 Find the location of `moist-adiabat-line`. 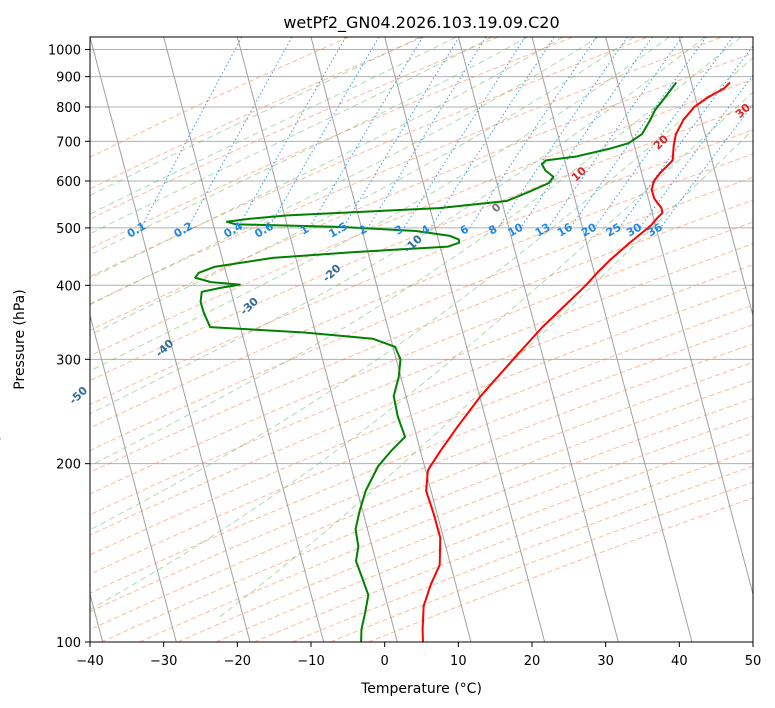

moist-adiabat-line is located at coordinates (291, 136).